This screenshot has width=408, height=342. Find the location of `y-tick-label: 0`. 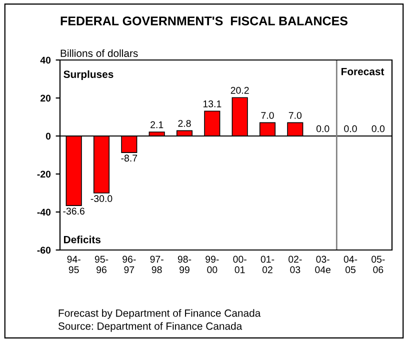

y-tick-label: 0 is located at coordinates (48, 136).